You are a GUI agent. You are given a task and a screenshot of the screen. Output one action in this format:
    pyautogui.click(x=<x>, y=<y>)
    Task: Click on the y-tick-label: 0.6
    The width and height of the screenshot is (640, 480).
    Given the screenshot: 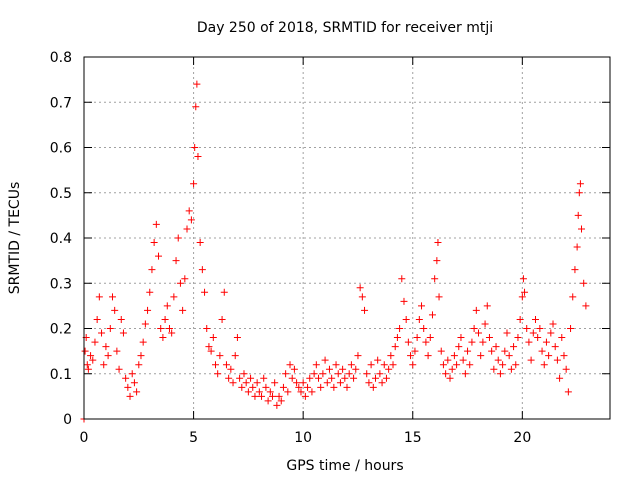 What is the action you would take?
    pyautogui.click(x=61, y=149)
    